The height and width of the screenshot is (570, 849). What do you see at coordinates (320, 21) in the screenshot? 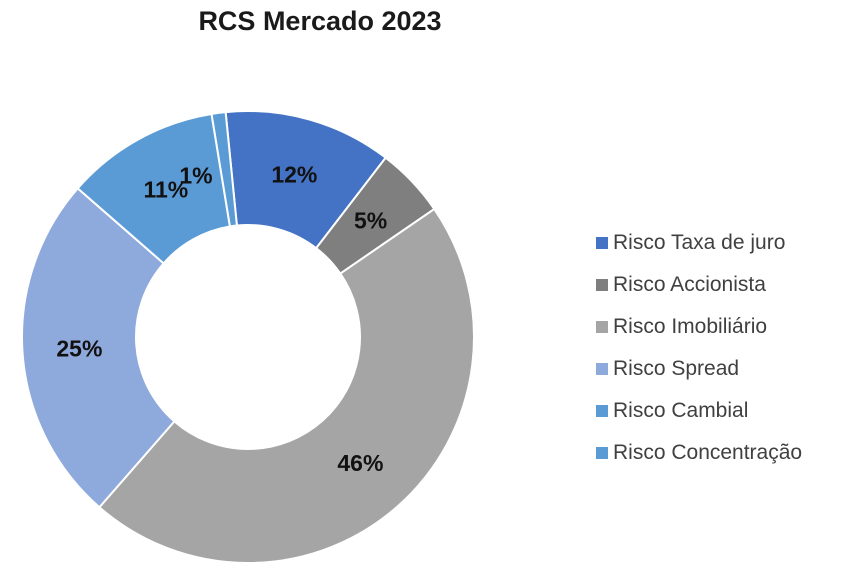
I see `chart-title: RCS Mercado 2023` at bounding box center [320, 21].